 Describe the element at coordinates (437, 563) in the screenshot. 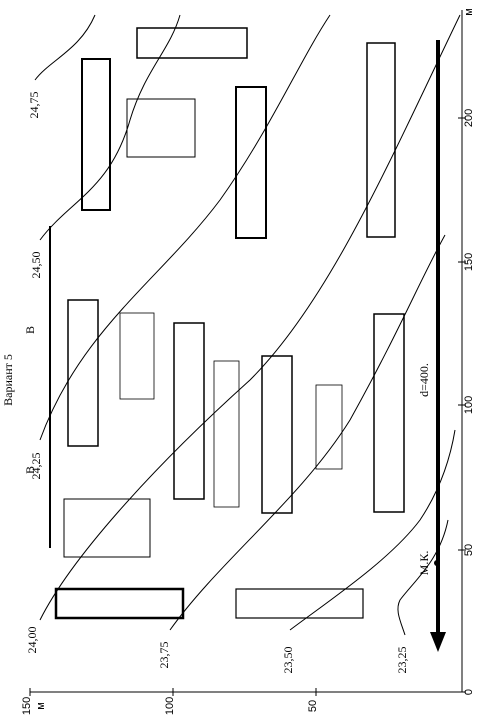

I see `well` at that location.